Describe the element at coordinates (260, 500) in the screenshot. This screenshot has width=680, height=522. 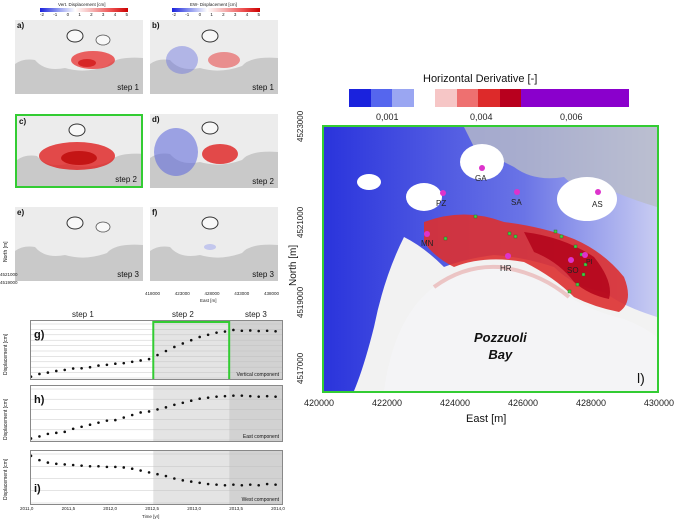
I see `component-label: West component` at that location.